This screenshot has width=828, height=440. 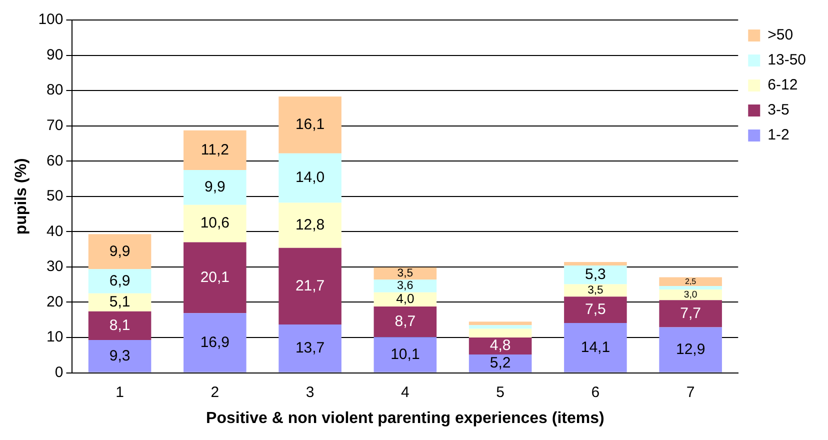 I want to click on x-tick-label: 6, so click(x=595, y=392).